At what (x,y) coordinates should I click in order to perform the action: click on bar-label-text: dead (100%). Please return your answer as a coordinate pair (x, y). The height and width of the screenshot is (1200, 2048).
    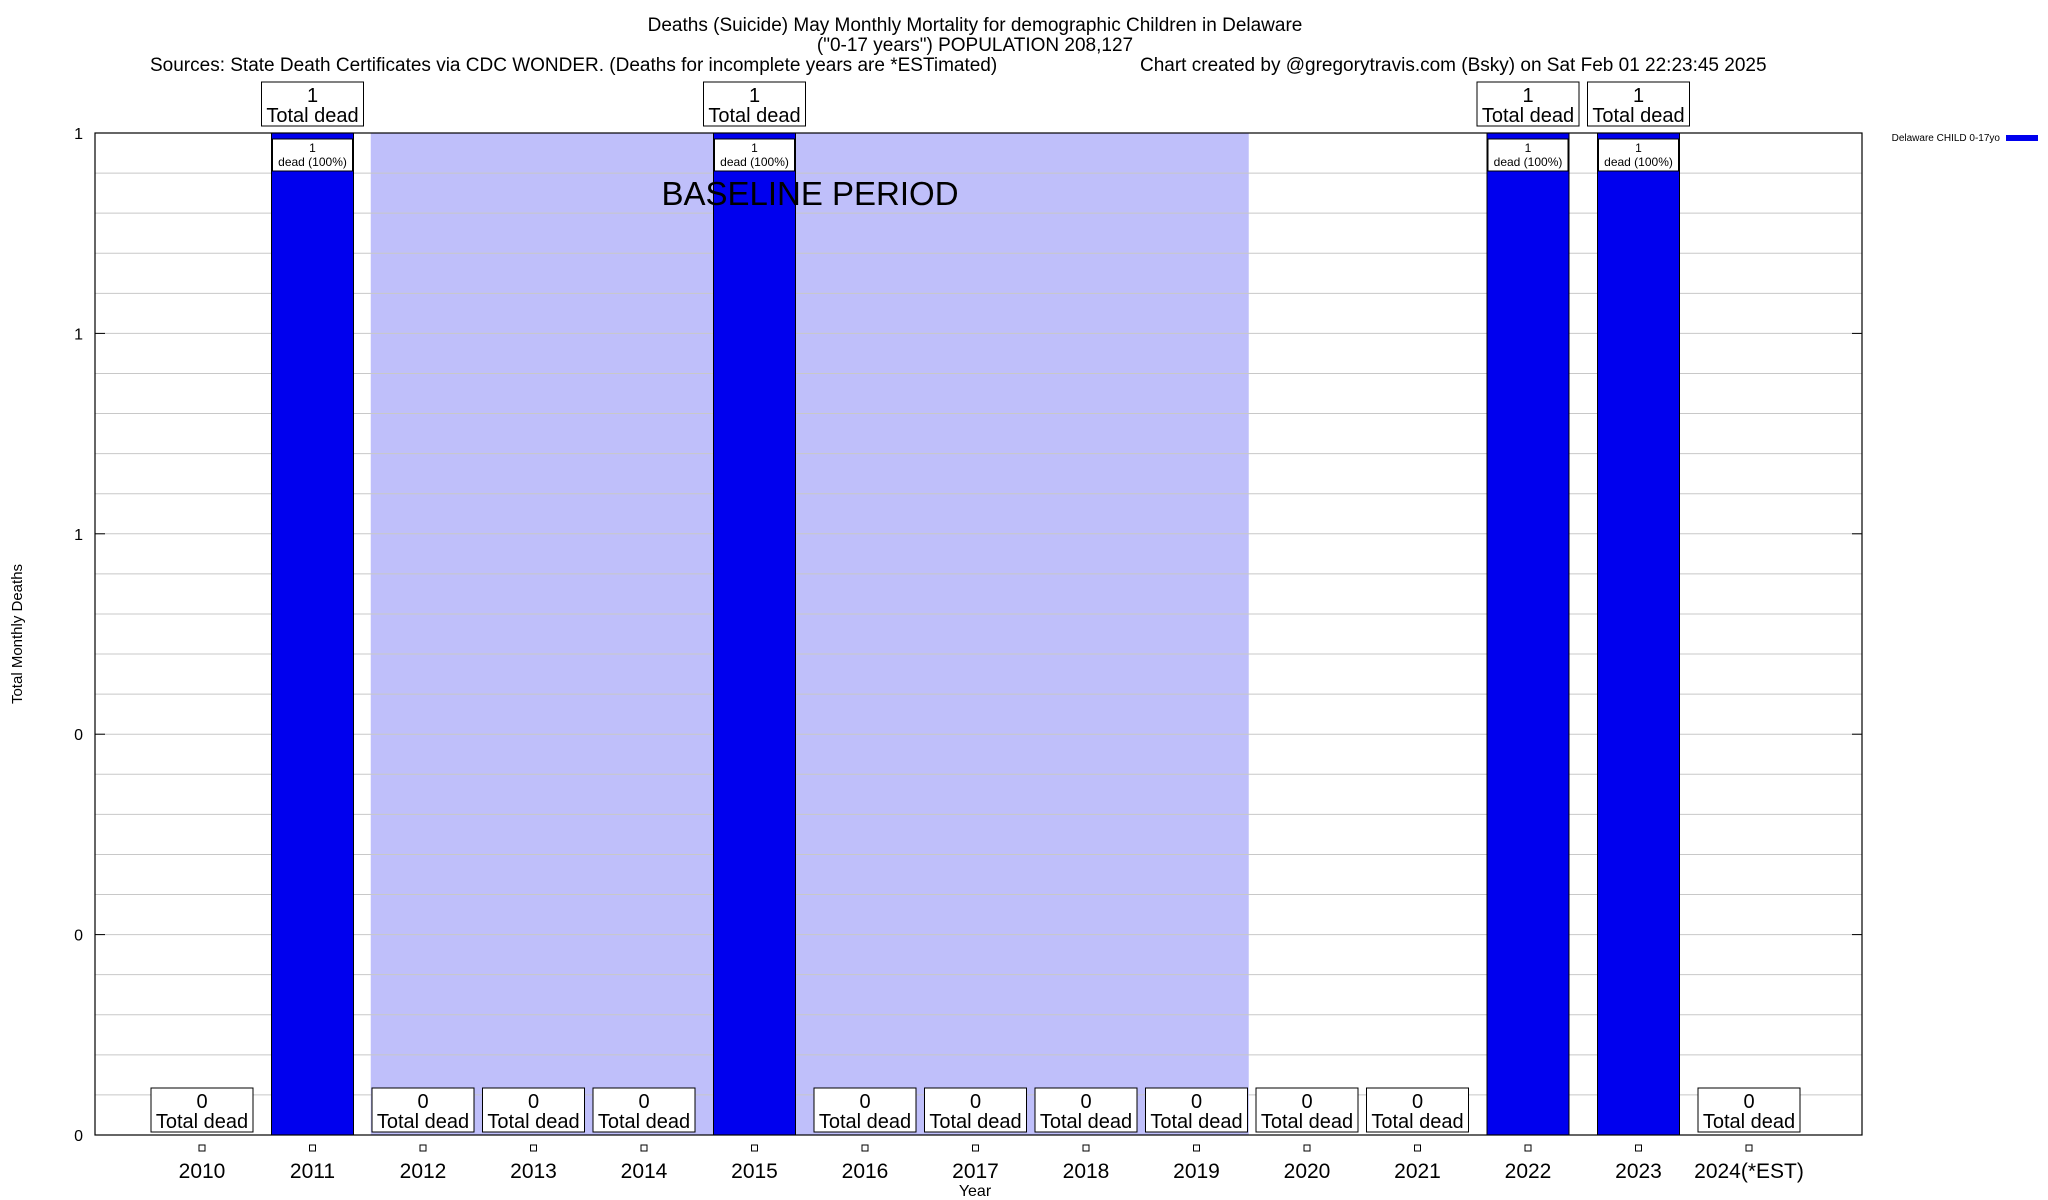
    Looking at the image, I should click on (1528, 162).